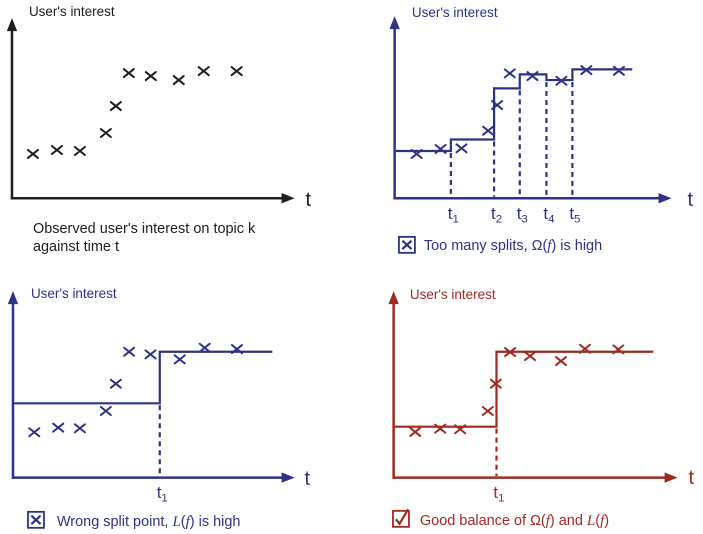 The width and height of the screenshot is (703, 534). Describe the element at coordinates (512, 246) in the screenshot. I see `caption-text: Too many splits, Ω(f) is high` at that location.